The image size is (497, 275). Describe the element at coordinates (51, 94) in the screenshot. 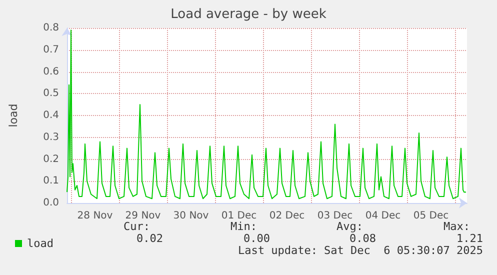

I see `y-tick-label: 0.5` at that location.